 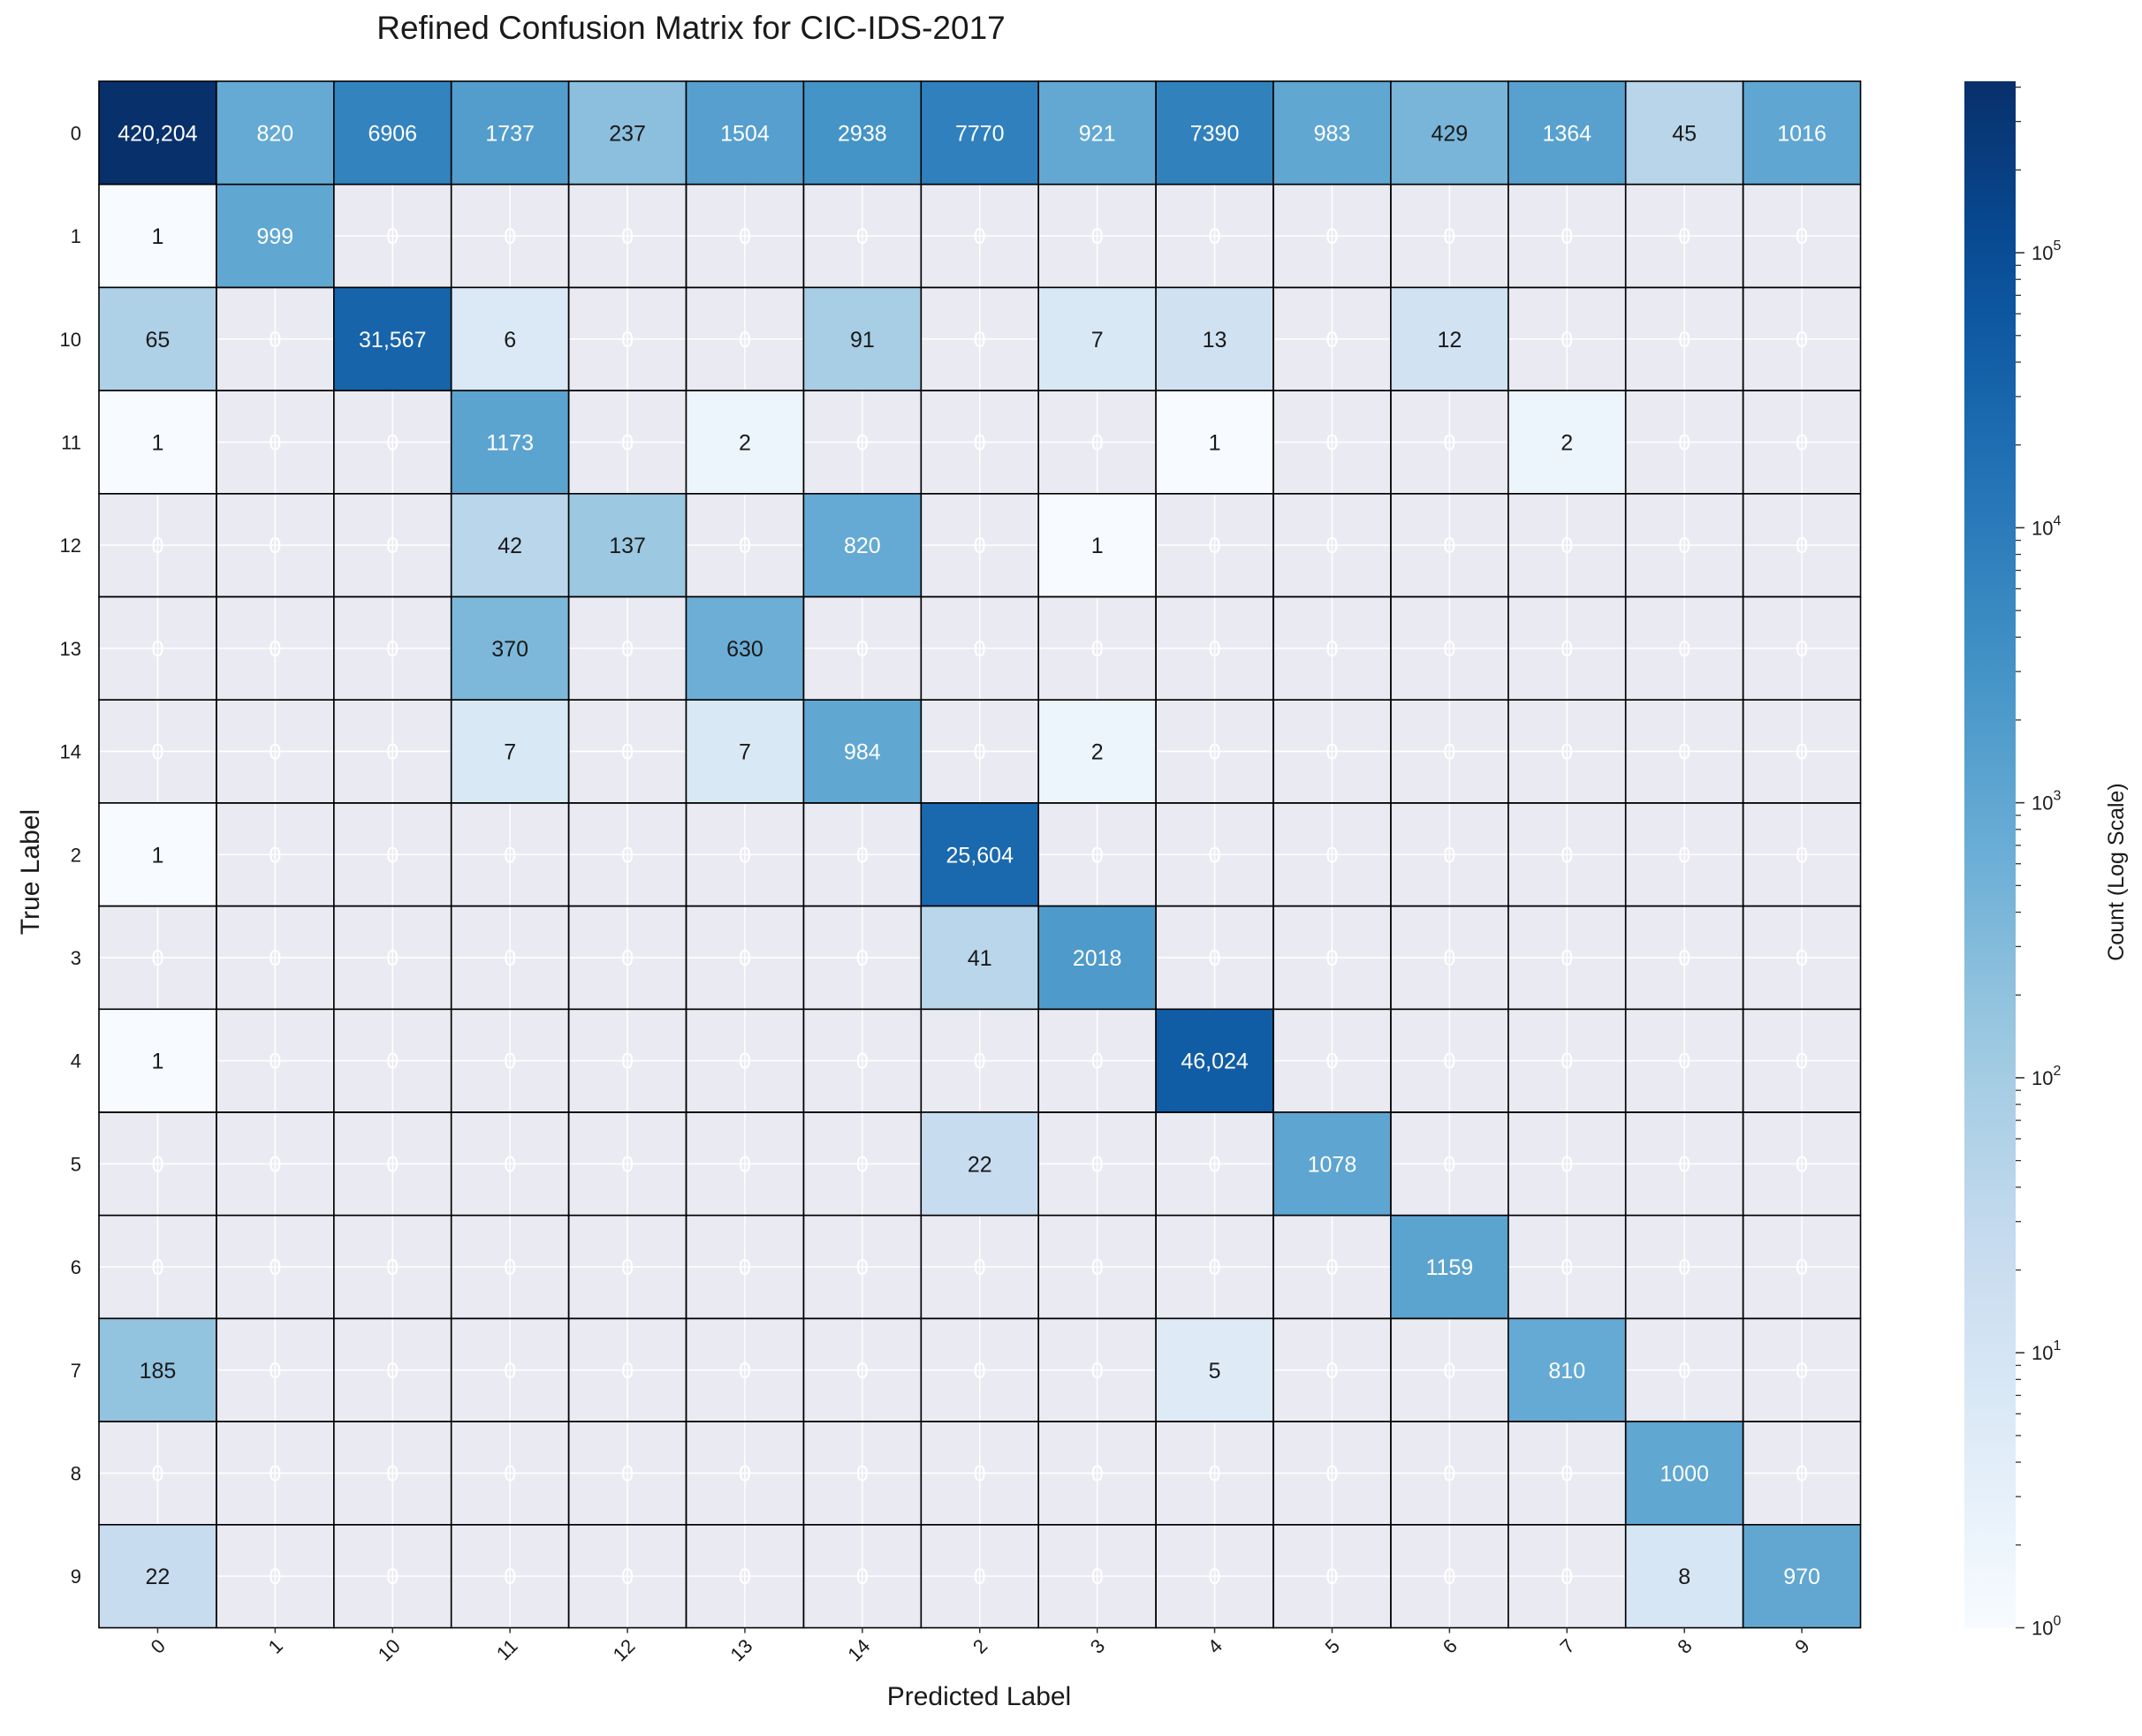 What do you see at coordinates (70, 649) in the screenshot?
I see `y-tick-label: 13` at bounding box center [70, 649].